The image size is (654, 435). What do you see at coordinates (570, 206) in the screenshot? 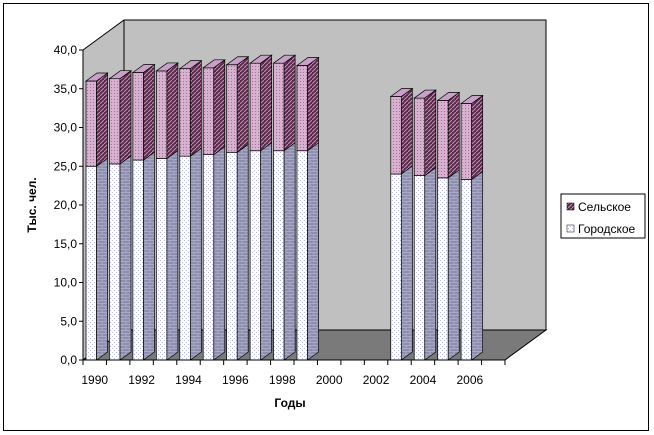
I see `legend-swatch-rural` at bounding box center [570, 206].